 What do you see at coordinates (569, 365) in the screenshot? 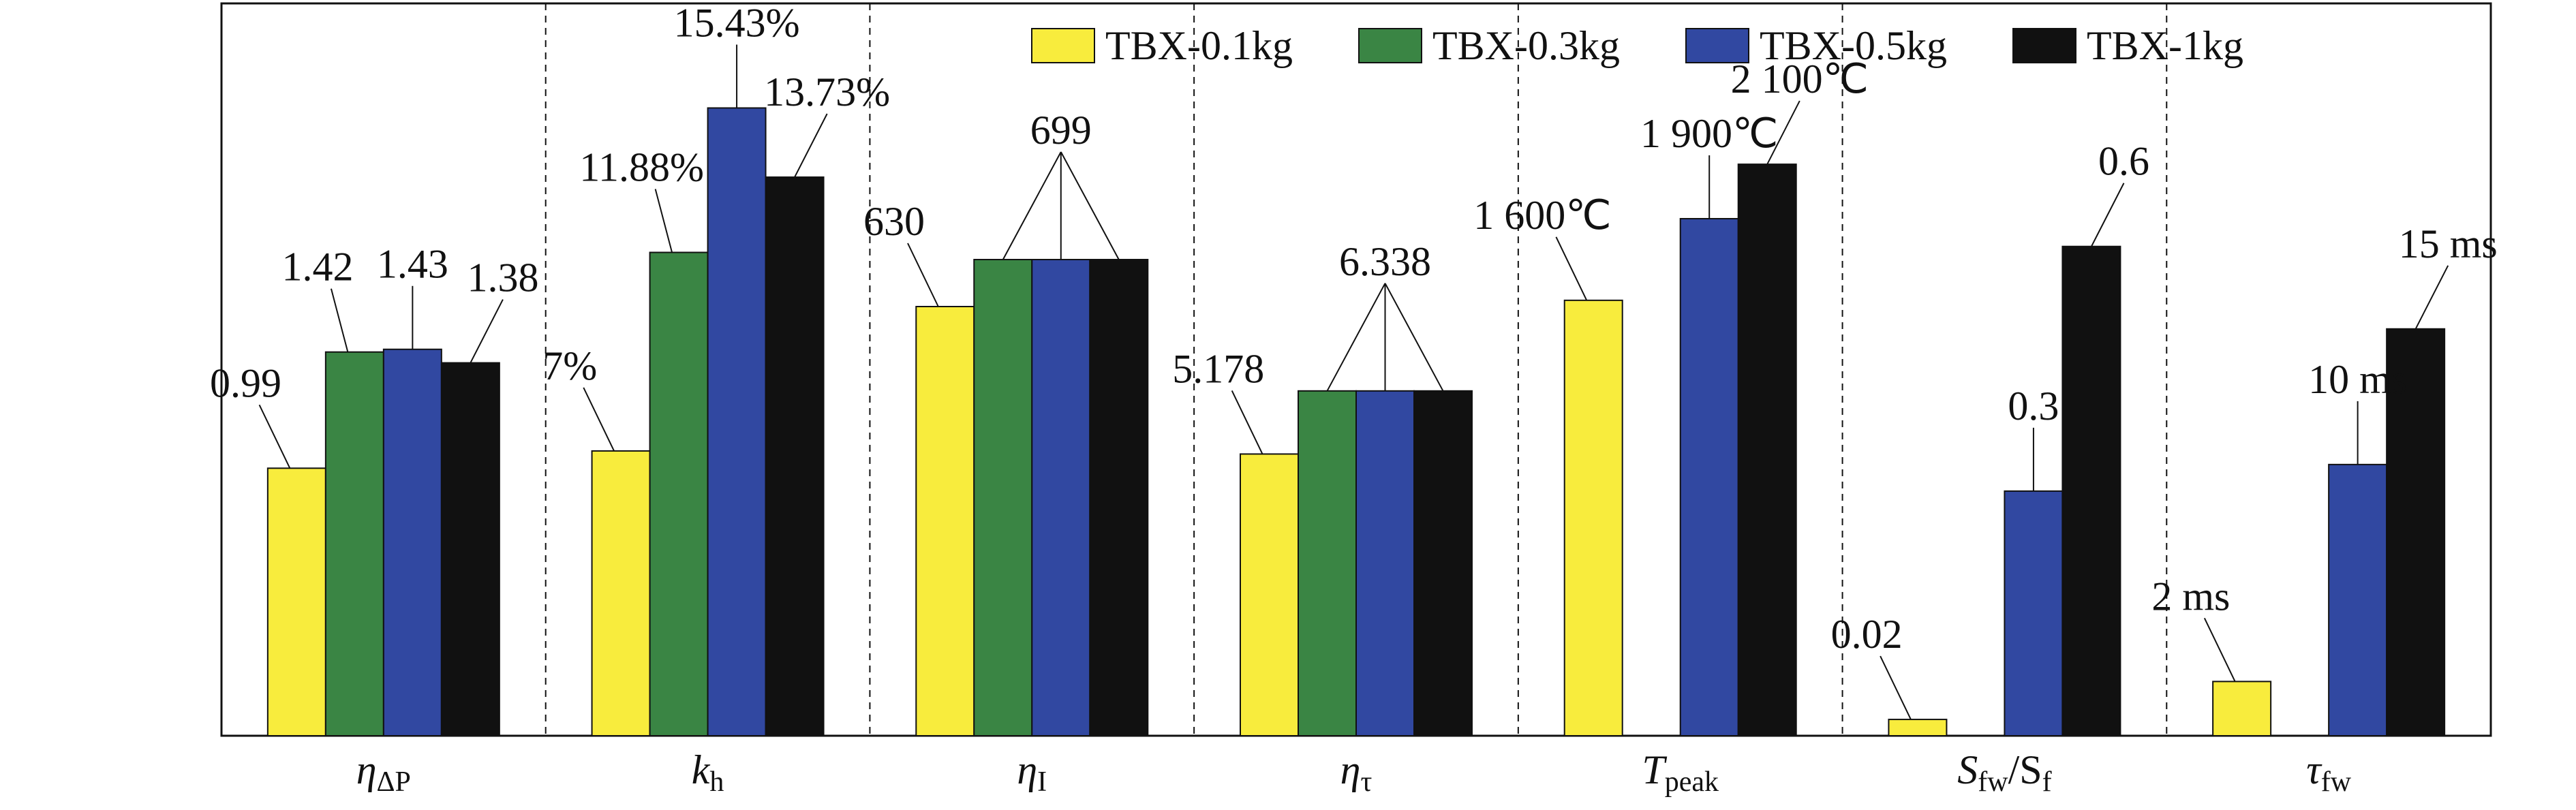
I see `value-label: 7%` at bounding box center [569, 365].